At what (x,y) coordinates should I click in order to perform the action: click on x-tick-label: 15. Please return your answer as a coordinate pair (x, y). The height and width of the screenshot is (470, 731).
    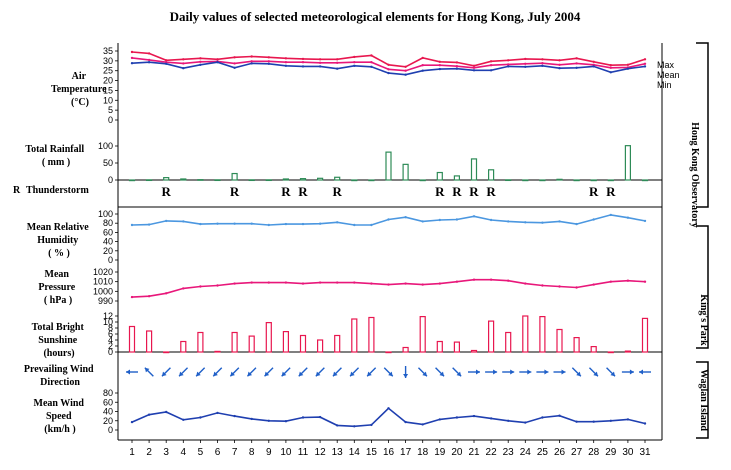
    Looking at the image, I should click on (372, 452).